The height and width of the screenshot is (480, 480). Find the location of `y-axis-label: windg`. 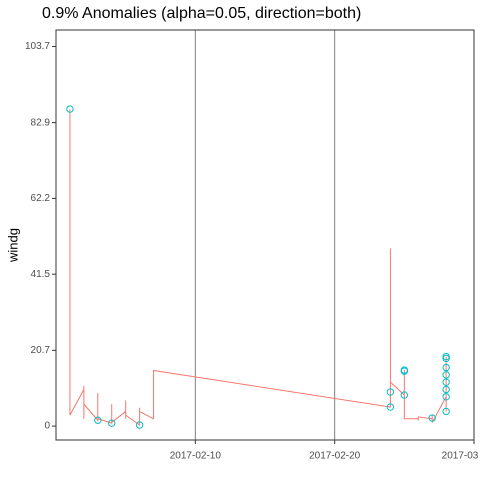

y-axis-label: windg is located at coordinates (12, 245).